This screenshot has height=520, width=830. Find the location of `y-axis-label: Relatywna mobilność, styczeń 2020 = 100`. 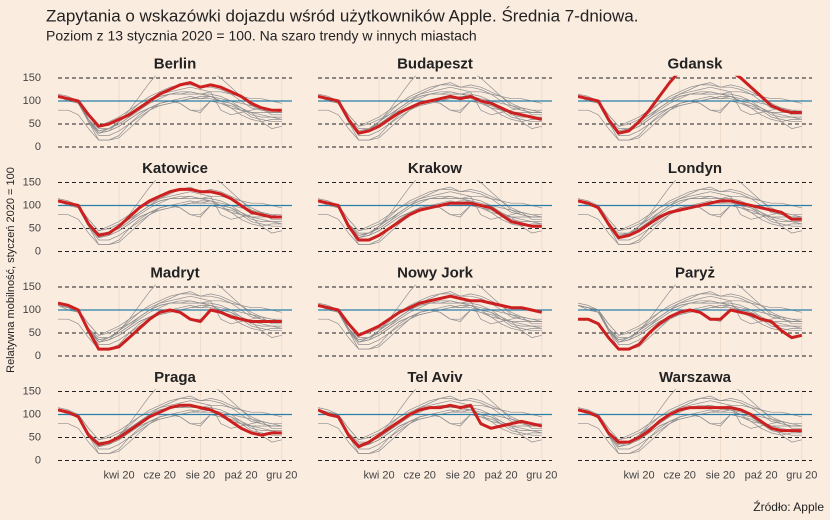

y-axis-label: Relatywna mobilność, styczeń 2020 = 100 is located at coordinates (11, 270).